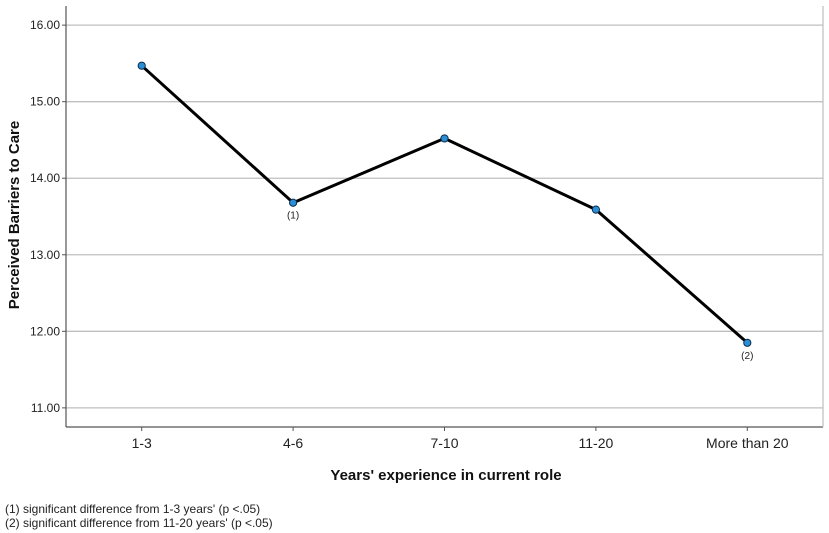 This screenshot has width=829, height=533. Describe the element at coordinates (747, 356) in the screenshot. I see `point-annotation: (2)` at that location.